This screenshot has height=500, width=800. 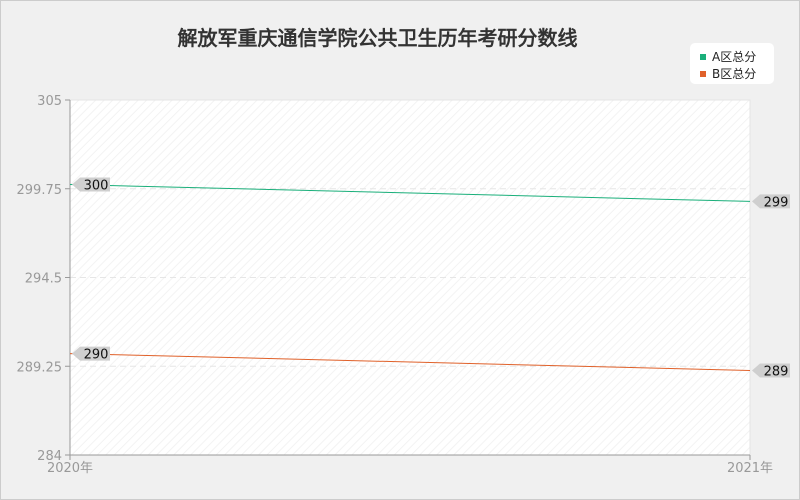 I want to click on y-tick-label: 299.75, so click(x=40, y=190).